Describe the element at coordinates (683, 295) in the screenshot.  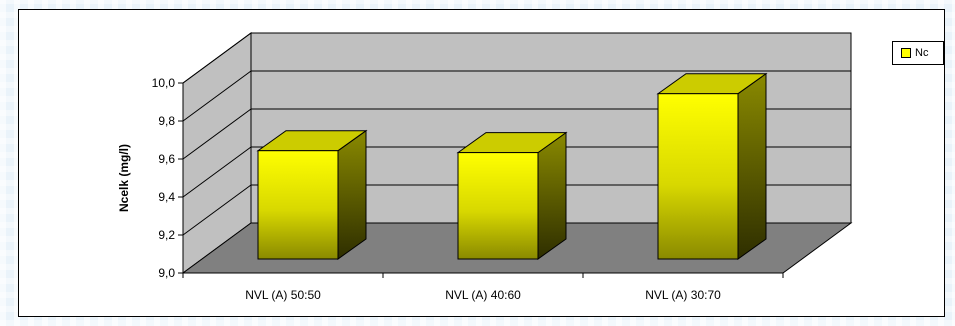
I see `x-category-label: NVL (A) 30:70` at that location.